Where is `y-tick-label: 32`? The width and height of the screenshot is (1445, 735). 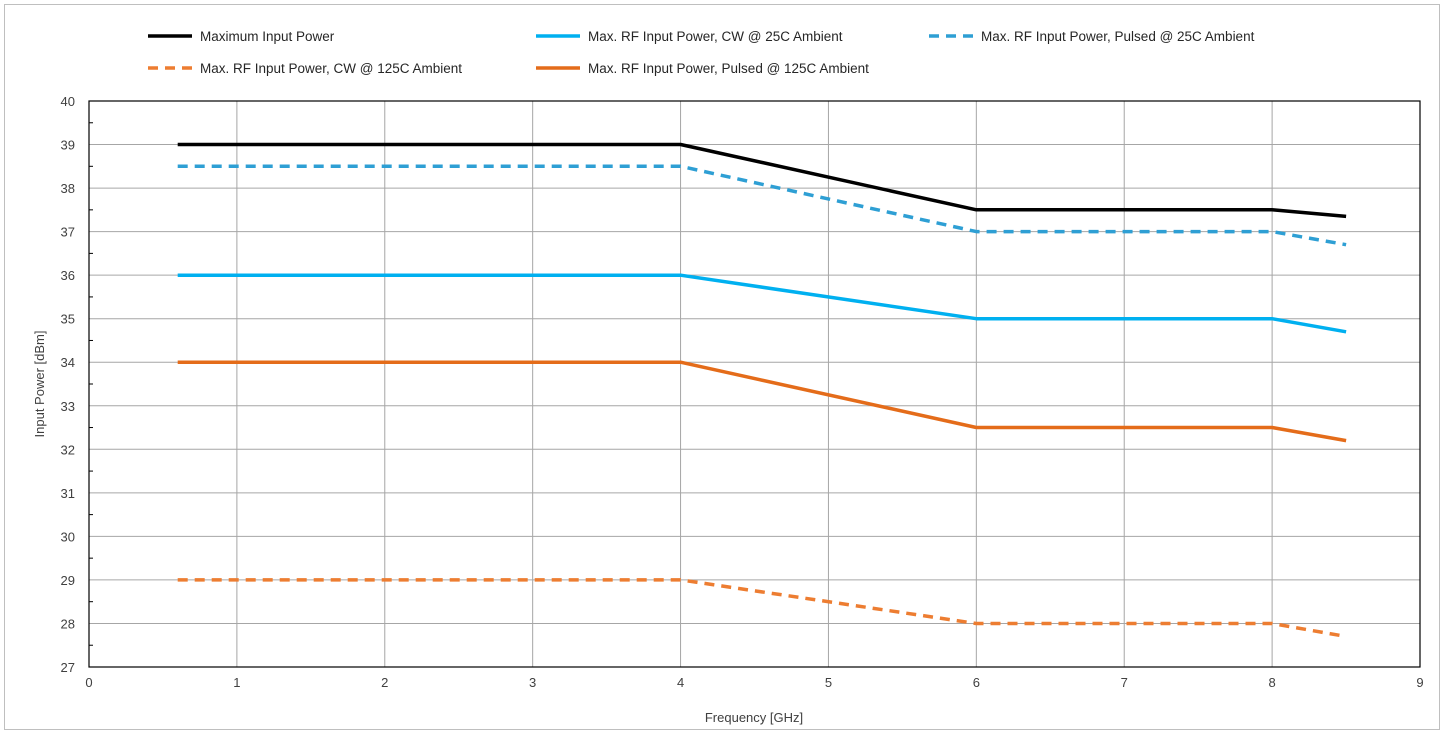
y-tick-label: 32 is located at coordinates (68, 449).